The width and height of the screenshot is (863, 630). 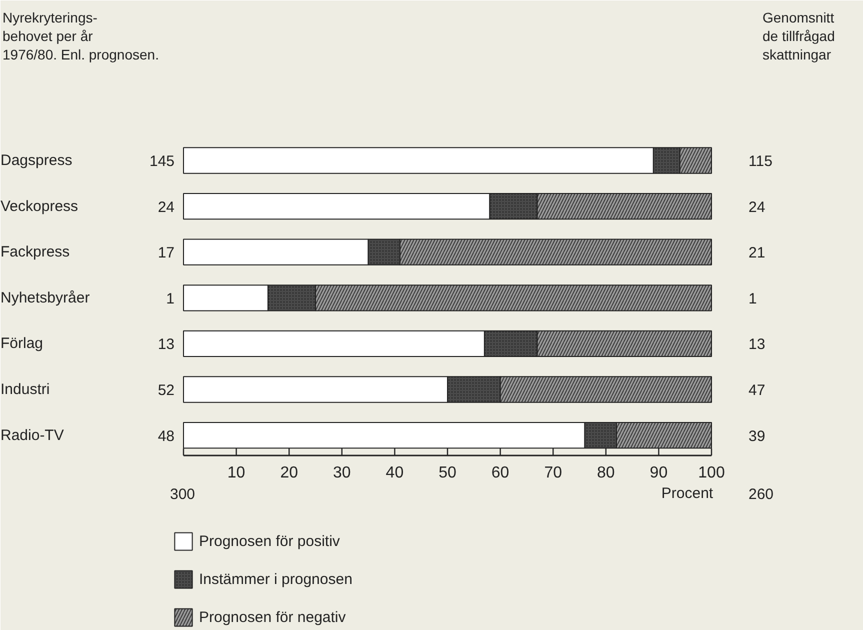 I want to click on x-tick-label: 100, so click(x=711, y=473).